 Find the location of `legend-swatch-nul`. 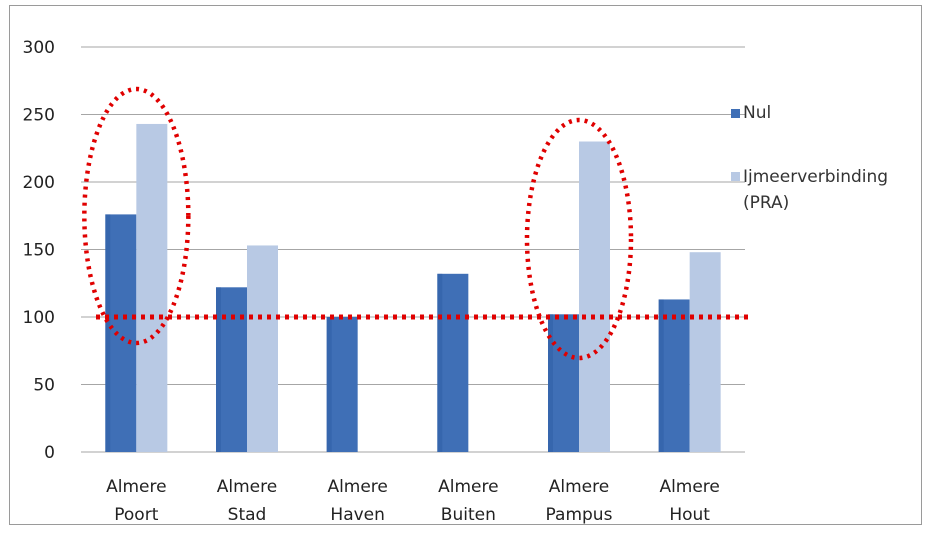

legend-swatch-nul is located at coordinates (735, 113).